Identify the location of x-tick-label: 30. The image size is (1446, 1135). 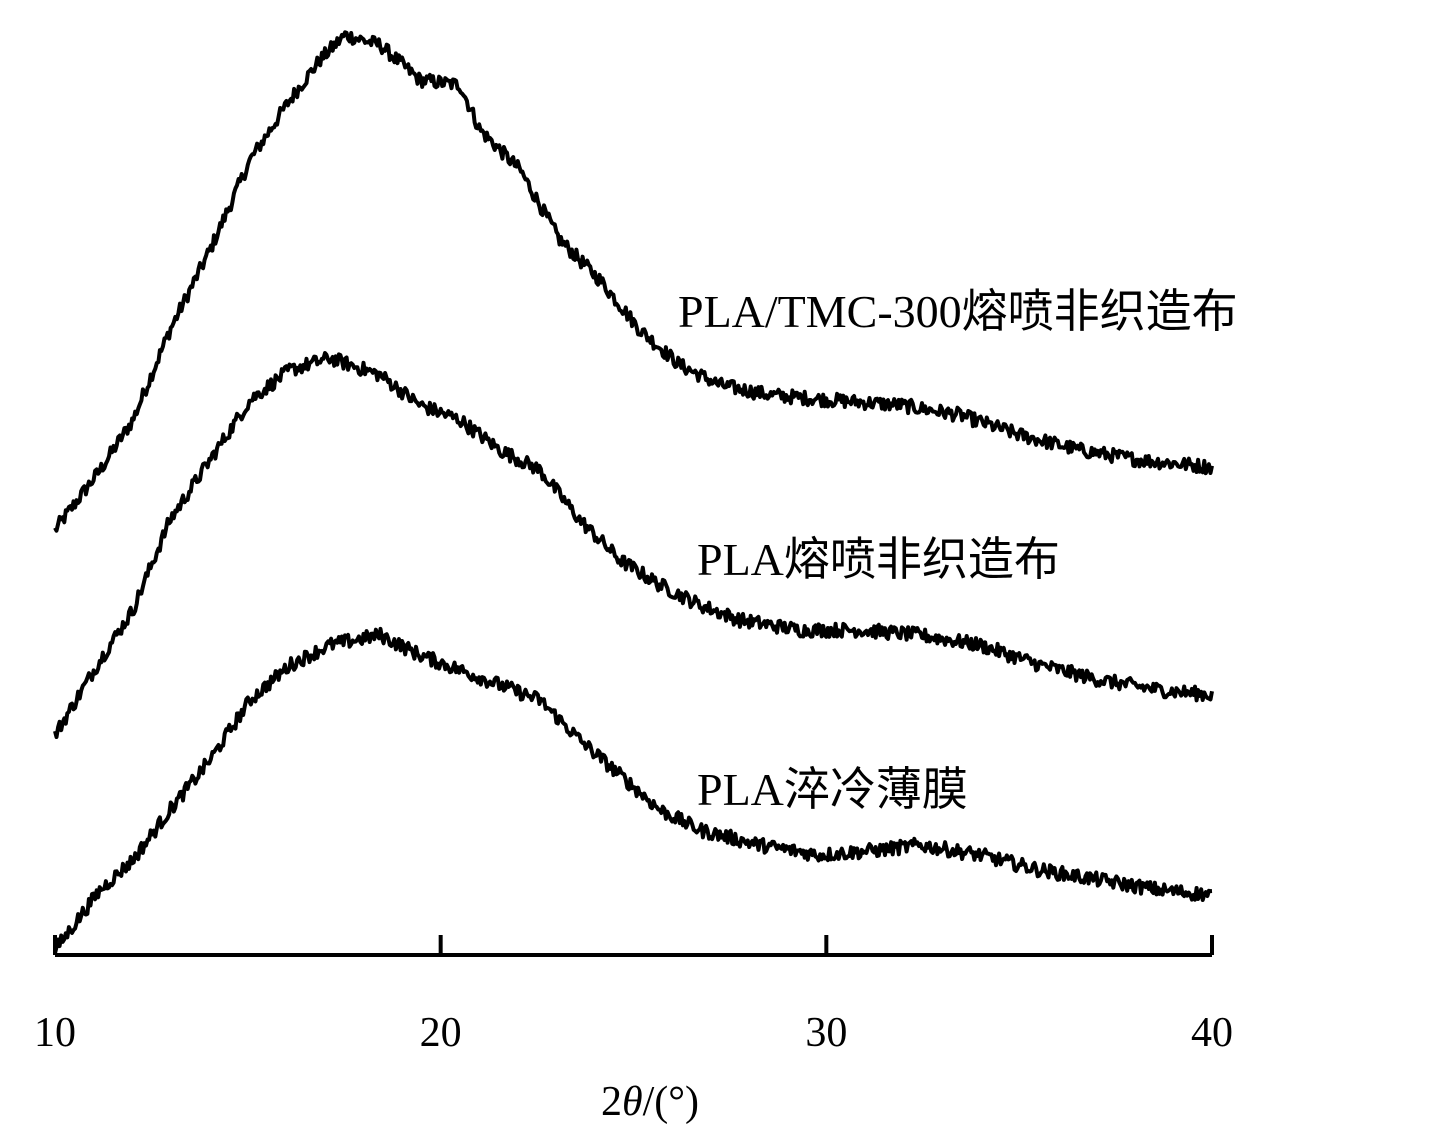
(826, 1033).